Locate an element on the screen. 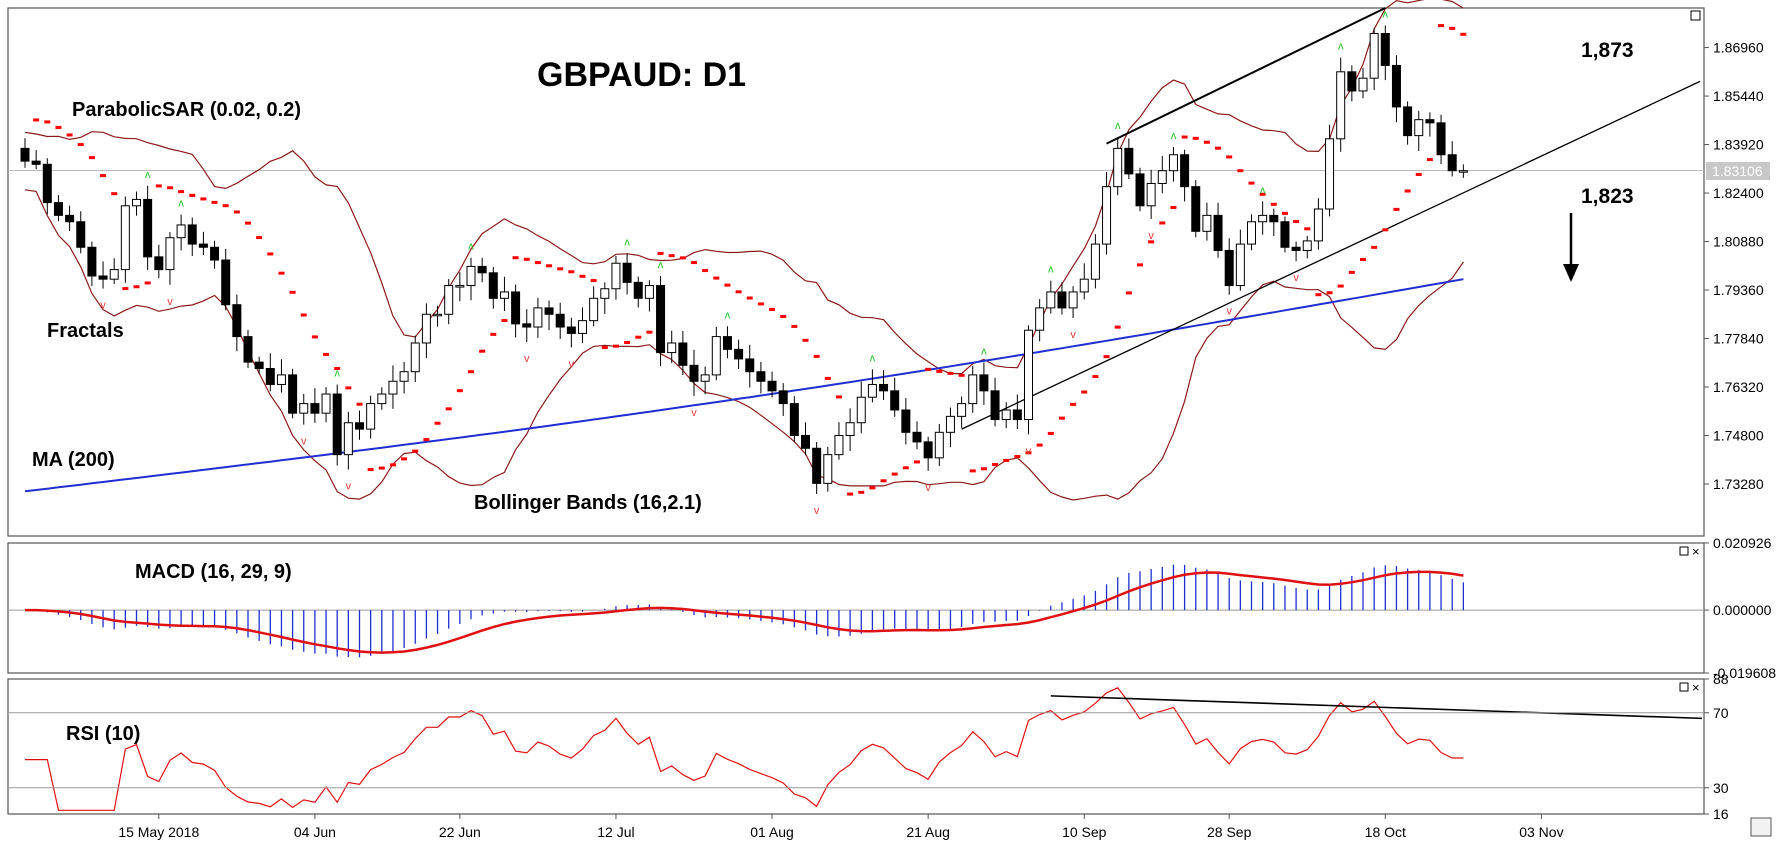  x-tick-label: 01 Aug is located at coordinates (772, 832).